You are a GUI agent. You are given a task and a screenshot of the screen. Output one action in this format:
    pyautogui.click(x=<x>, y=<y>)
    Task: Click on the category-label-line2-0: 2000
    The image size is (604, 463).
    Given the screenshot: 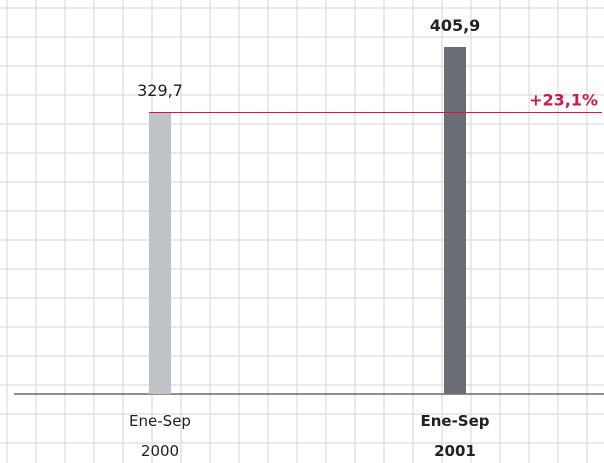 What is the action you would take?
    pyautogui.click(x=160, y=451)
    